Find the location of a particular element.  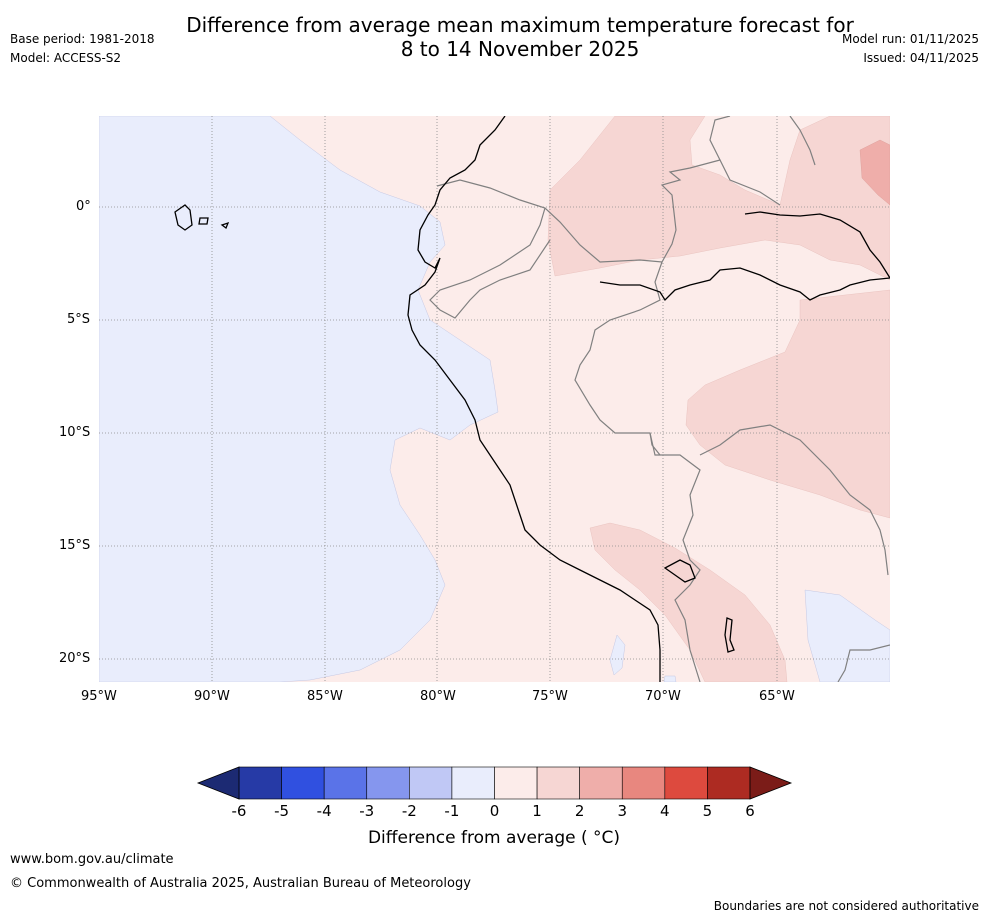

title-line-2: 8 to 14 November 2025 is located at coordinates (520, 49).